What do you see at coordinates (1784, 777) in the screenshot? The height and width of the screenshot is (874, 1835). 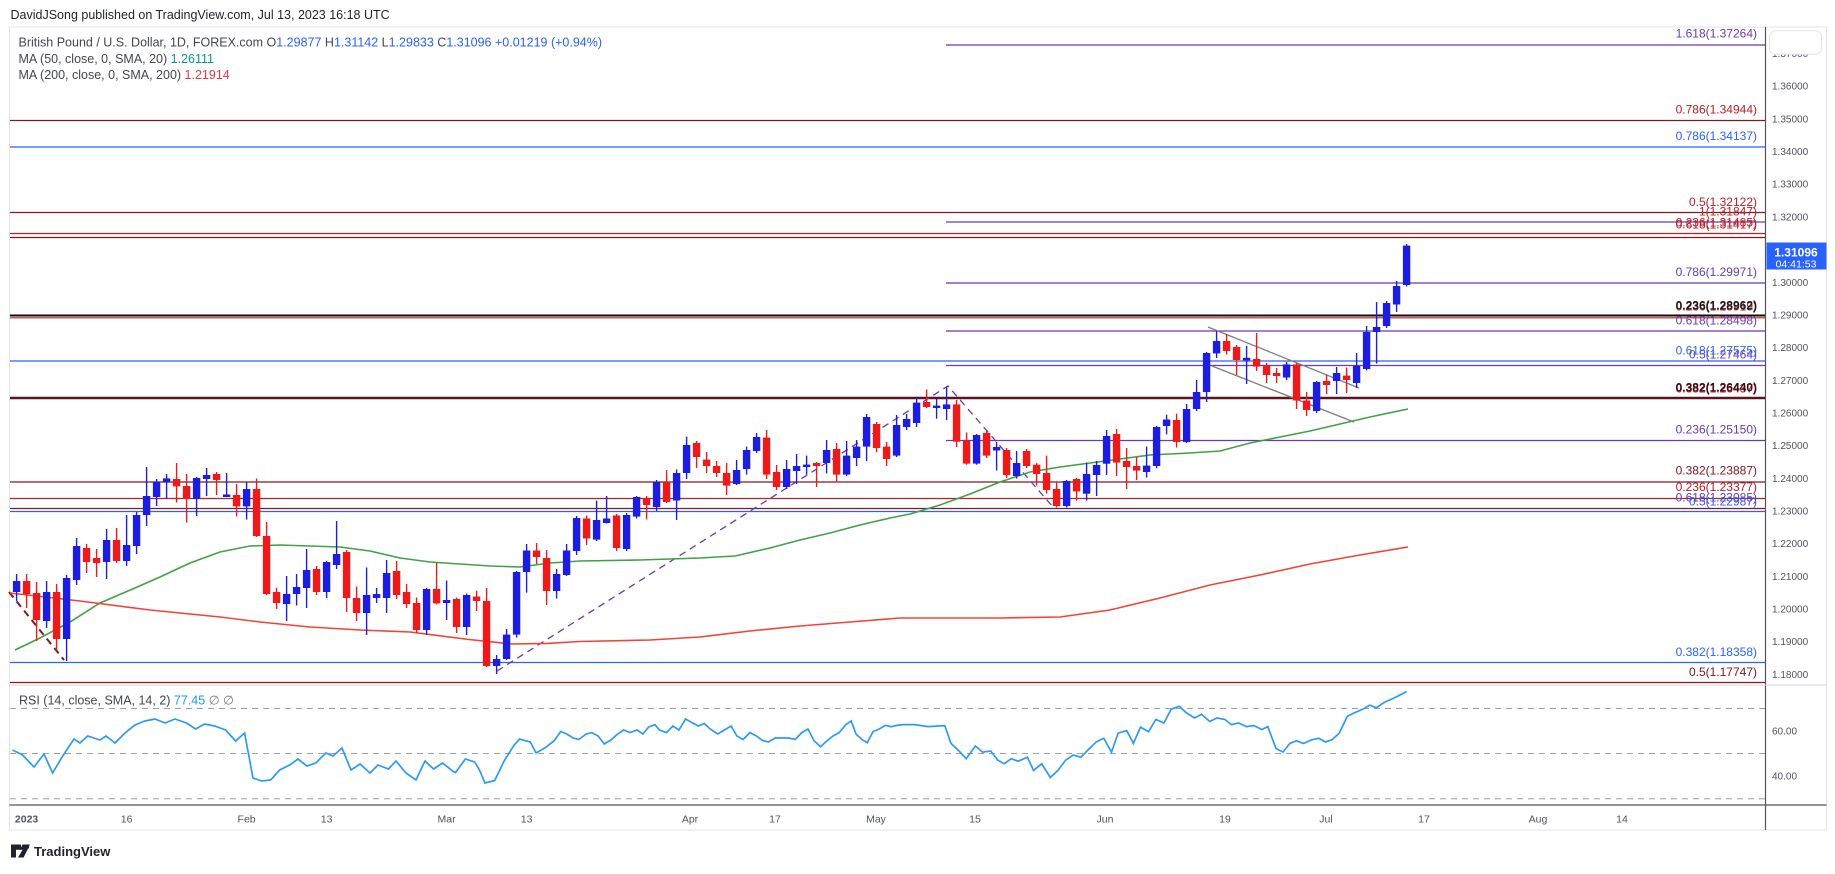 I see `svg-text: 40.00` at bounding box center [1784, 777].